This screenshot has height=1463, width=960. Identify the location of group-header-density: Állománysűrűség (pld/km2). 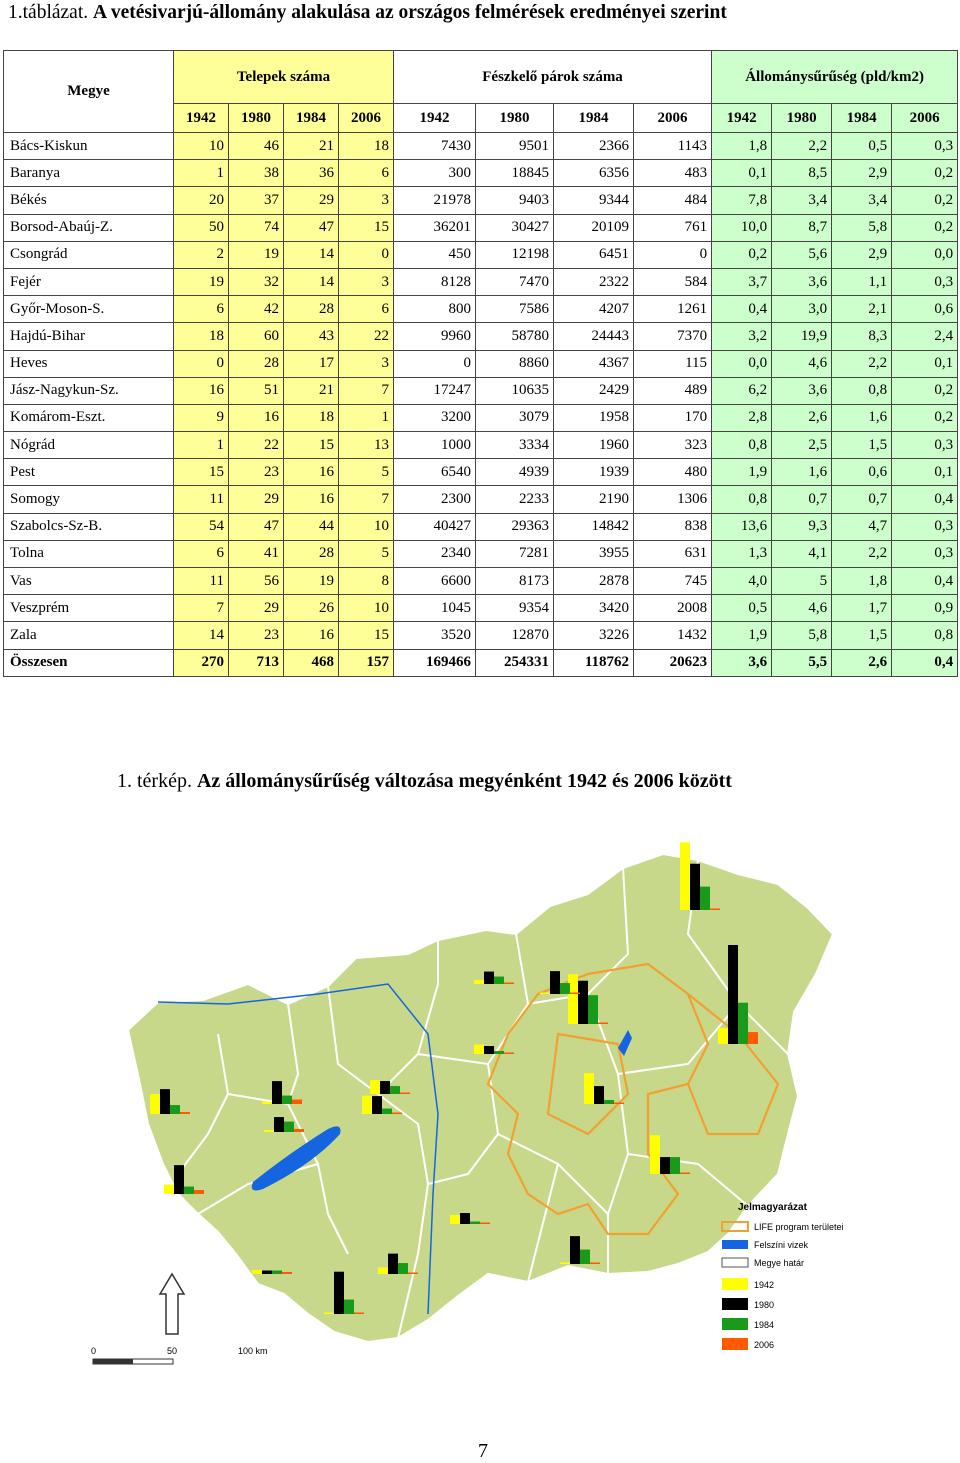
(835, 77).